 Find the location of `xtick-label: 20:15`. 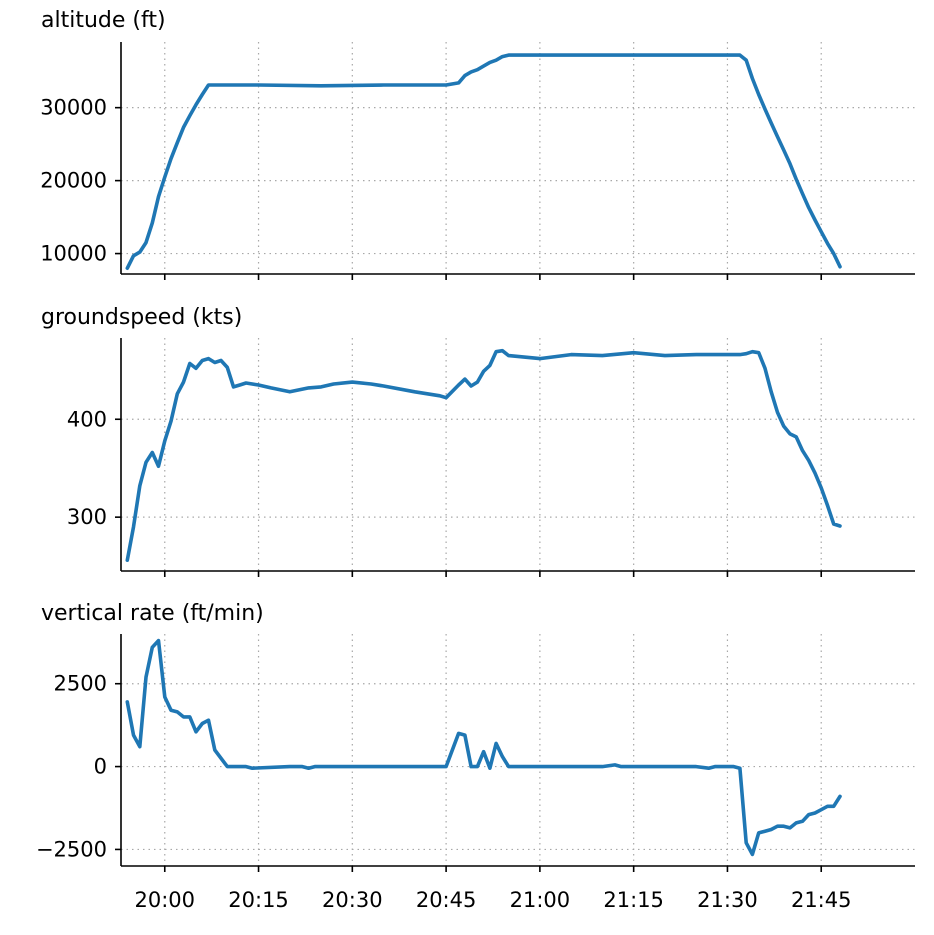

xtick-label: 20:15 is located at coordinates (258, 900).